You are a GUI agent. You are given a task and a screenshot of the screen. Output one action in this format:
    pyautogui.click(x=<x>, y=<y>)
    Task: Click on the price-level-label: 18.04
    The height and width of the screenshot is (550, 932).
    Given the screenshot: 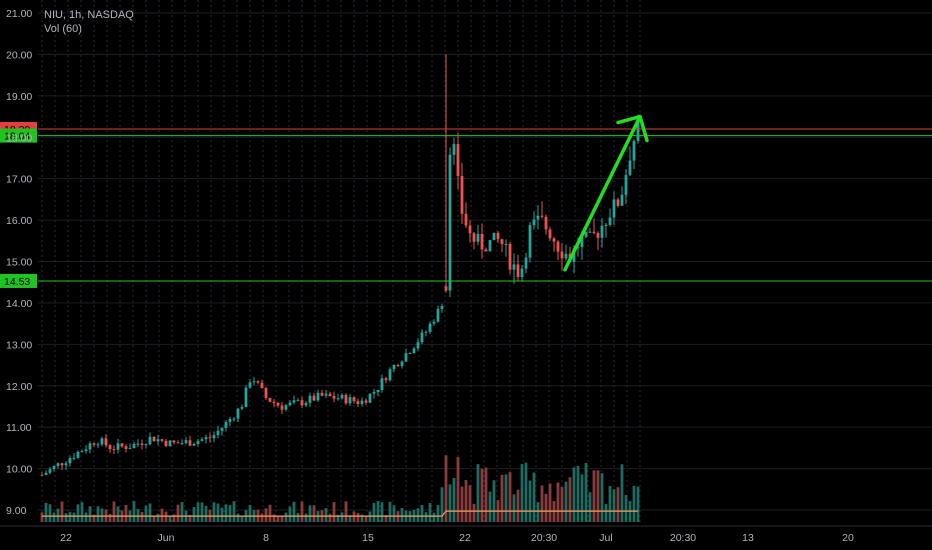 What is the action you would take?
    pyautogui.click(x=17, y=137)
    